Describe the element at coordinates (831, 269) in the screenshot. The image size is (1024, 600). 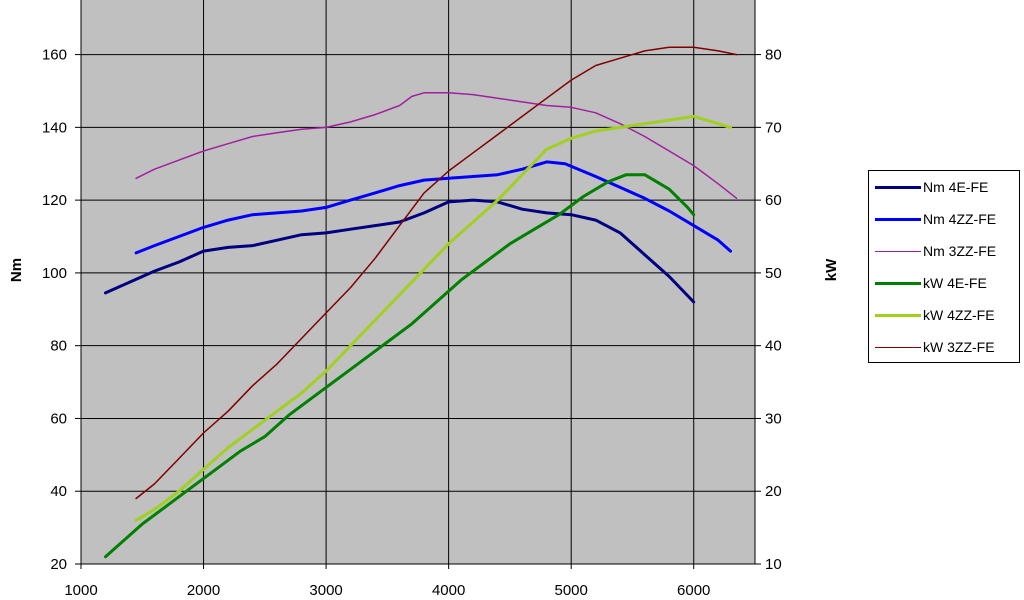
I see `y-axis-right-title: kW` at that location.